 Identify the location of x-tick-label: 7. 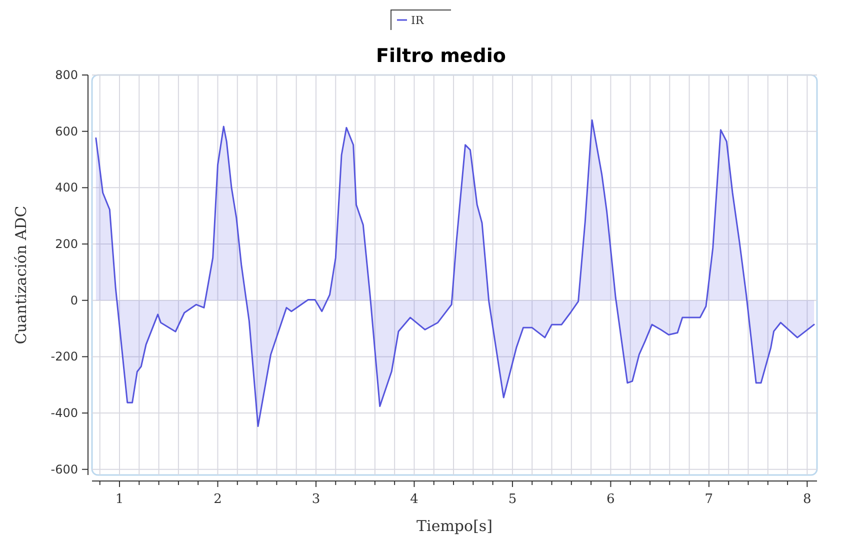
(709, 499).